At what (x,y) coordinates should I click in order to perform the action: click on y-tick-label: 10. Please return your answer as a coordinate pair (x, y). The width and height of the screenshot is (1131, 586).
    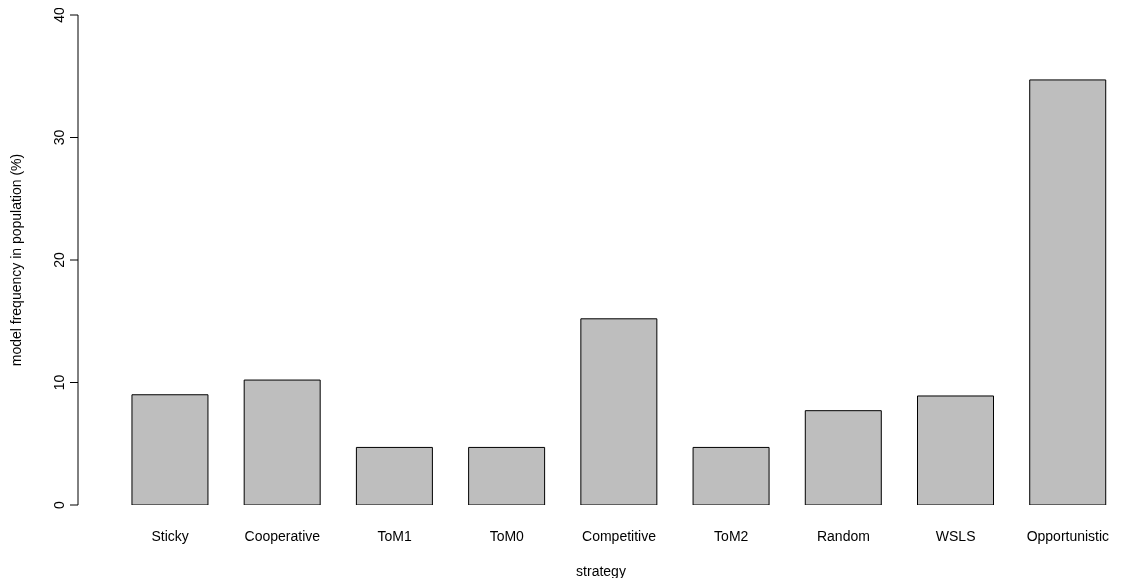
    Looking at the image, I should click on (59, 382).